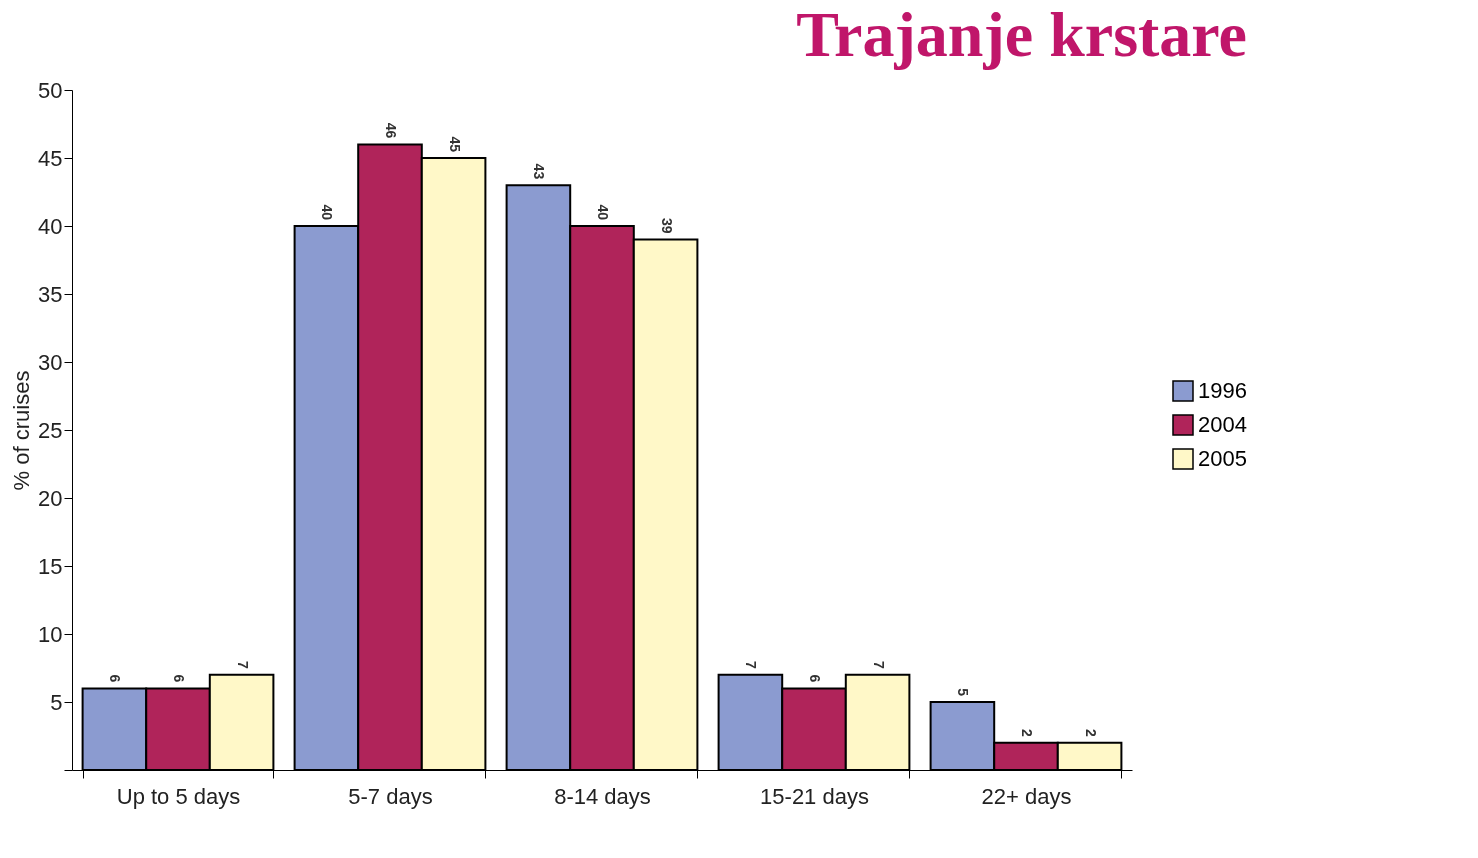  I want to click on legend-label: 1996, so click(1222, 390).